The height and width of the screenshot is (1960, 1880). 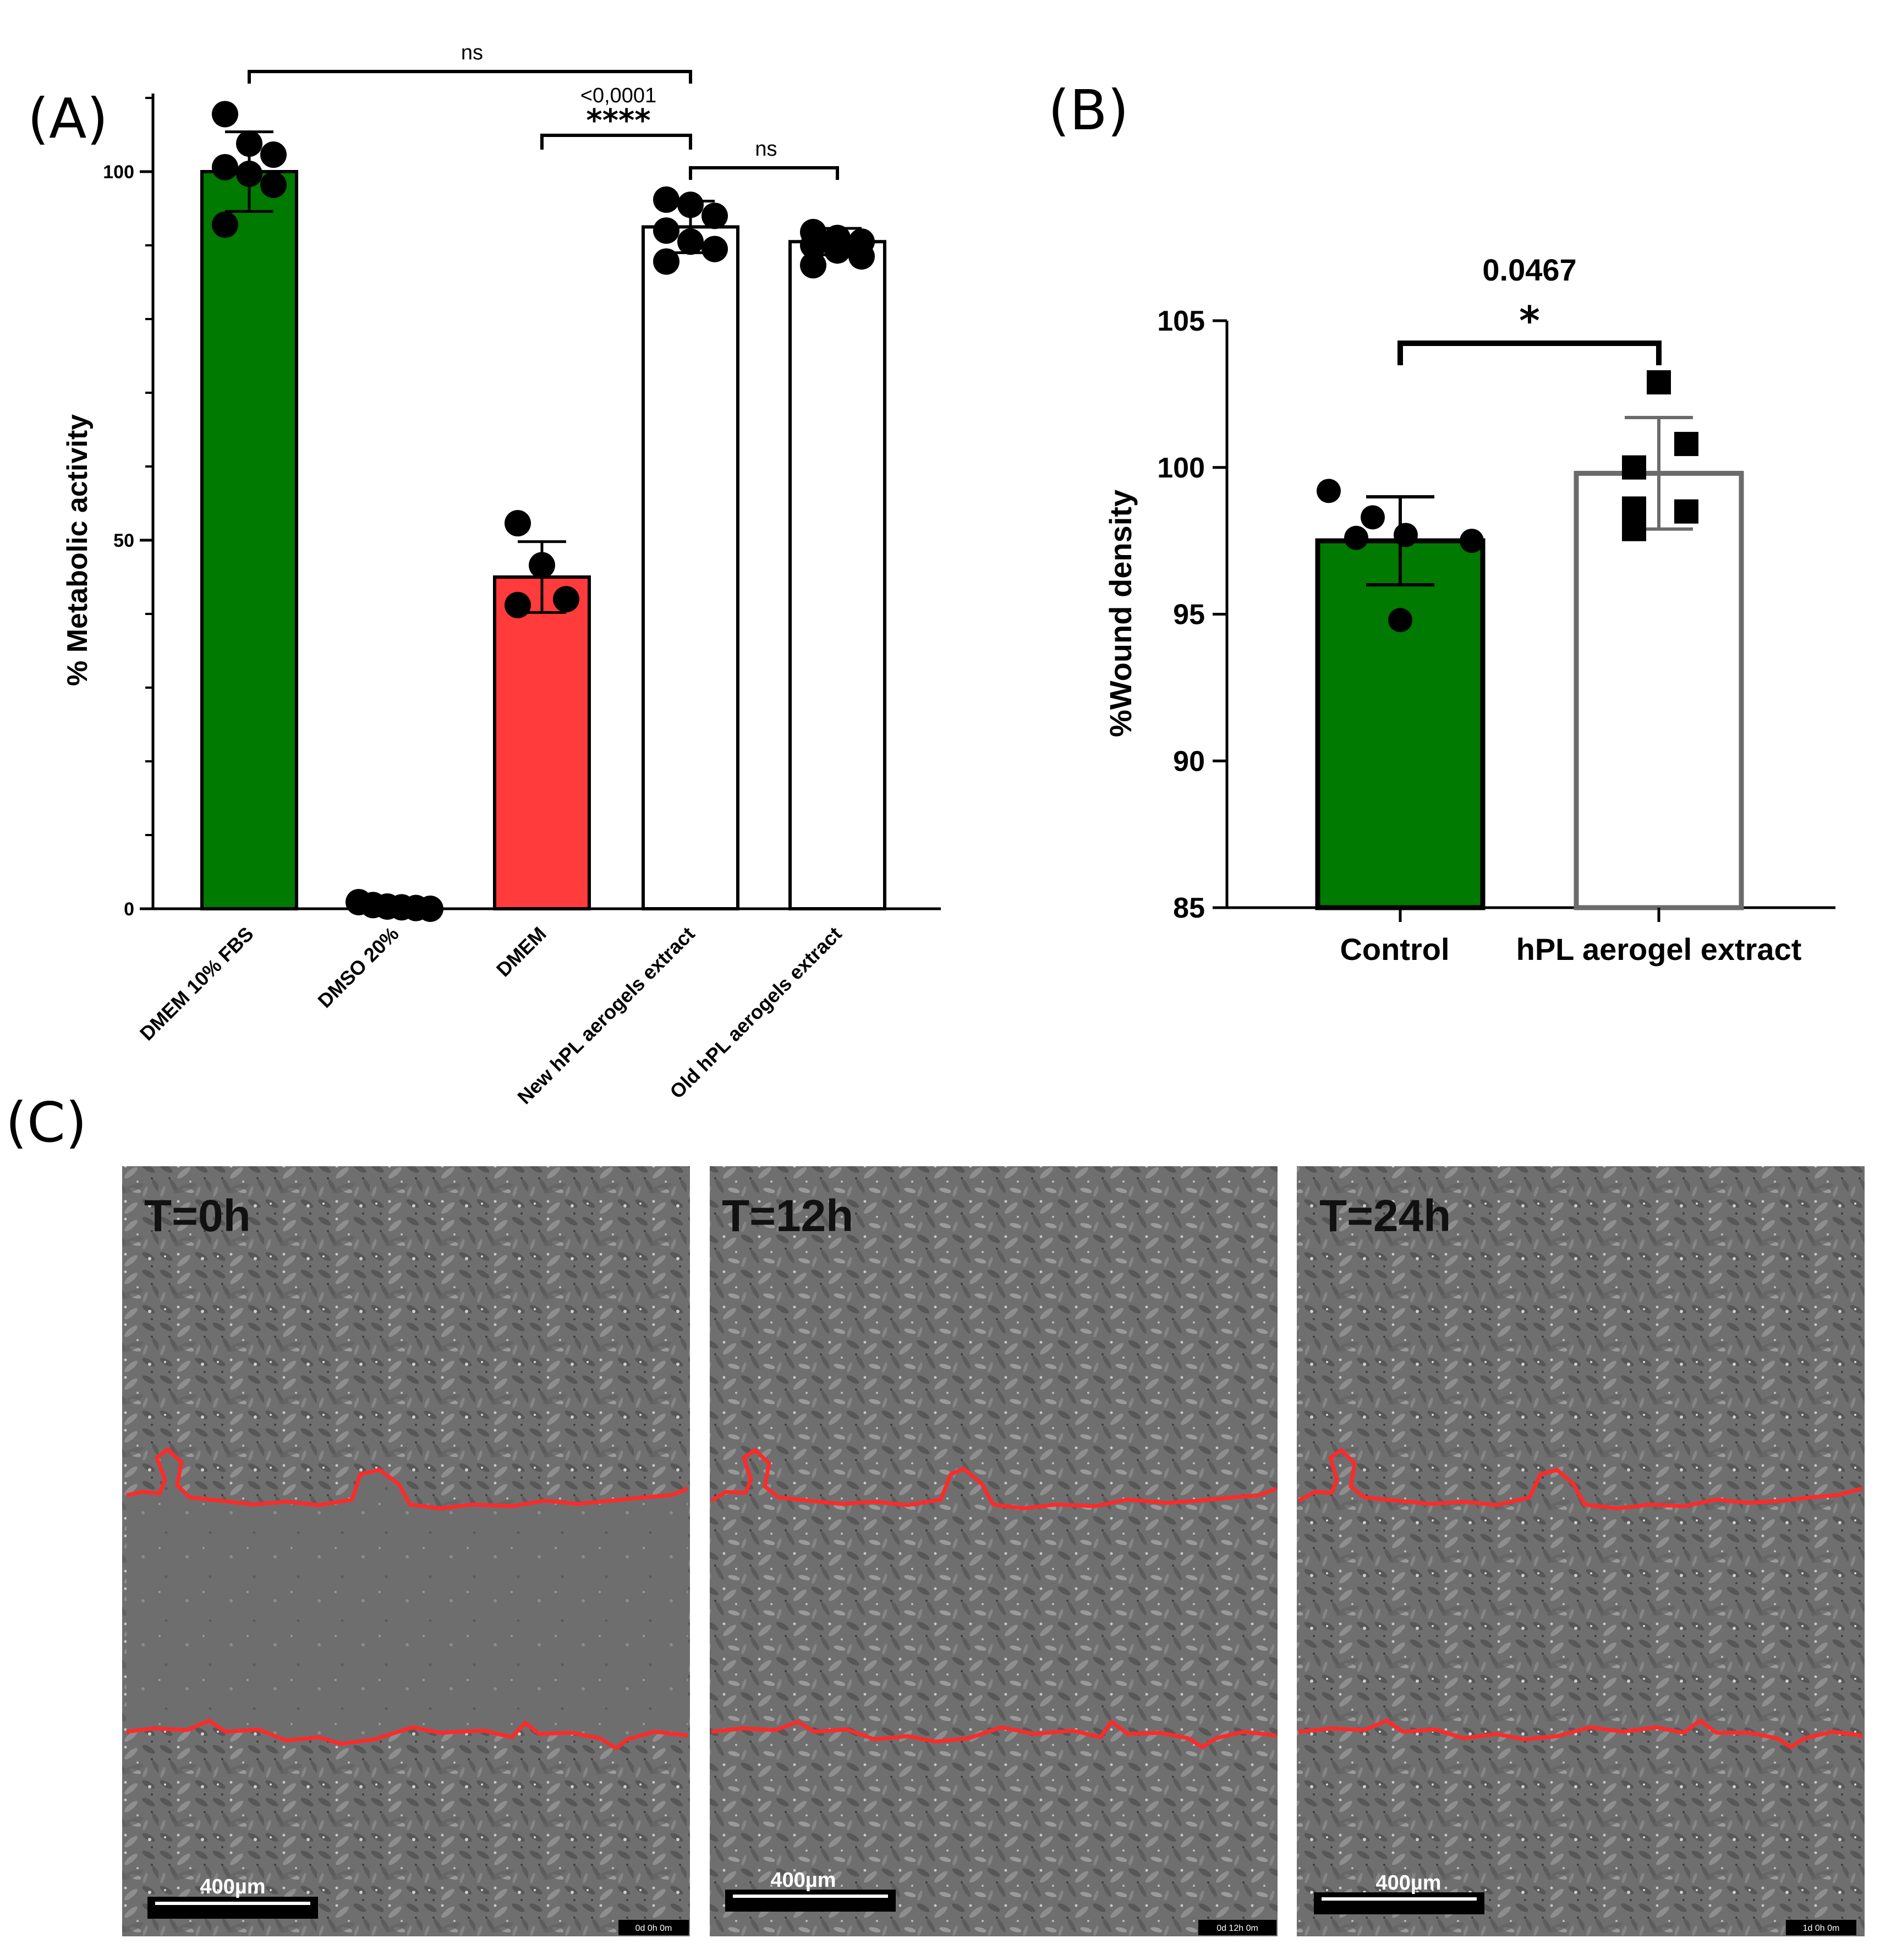 What do you see at coordinates (766, 149) in the screenshot?
I see `sig-label-a-2: ns` at bounding box center [766, 149].